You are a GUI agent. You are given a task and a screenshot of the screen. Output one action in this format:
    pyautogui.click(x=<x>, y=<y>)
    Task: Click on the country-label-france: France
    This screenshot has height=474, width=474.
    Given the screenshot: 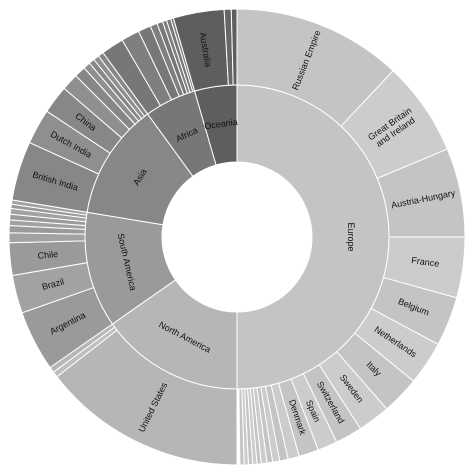 What is the action you would take?
    pyautogui.click(x=425, y=262)
    